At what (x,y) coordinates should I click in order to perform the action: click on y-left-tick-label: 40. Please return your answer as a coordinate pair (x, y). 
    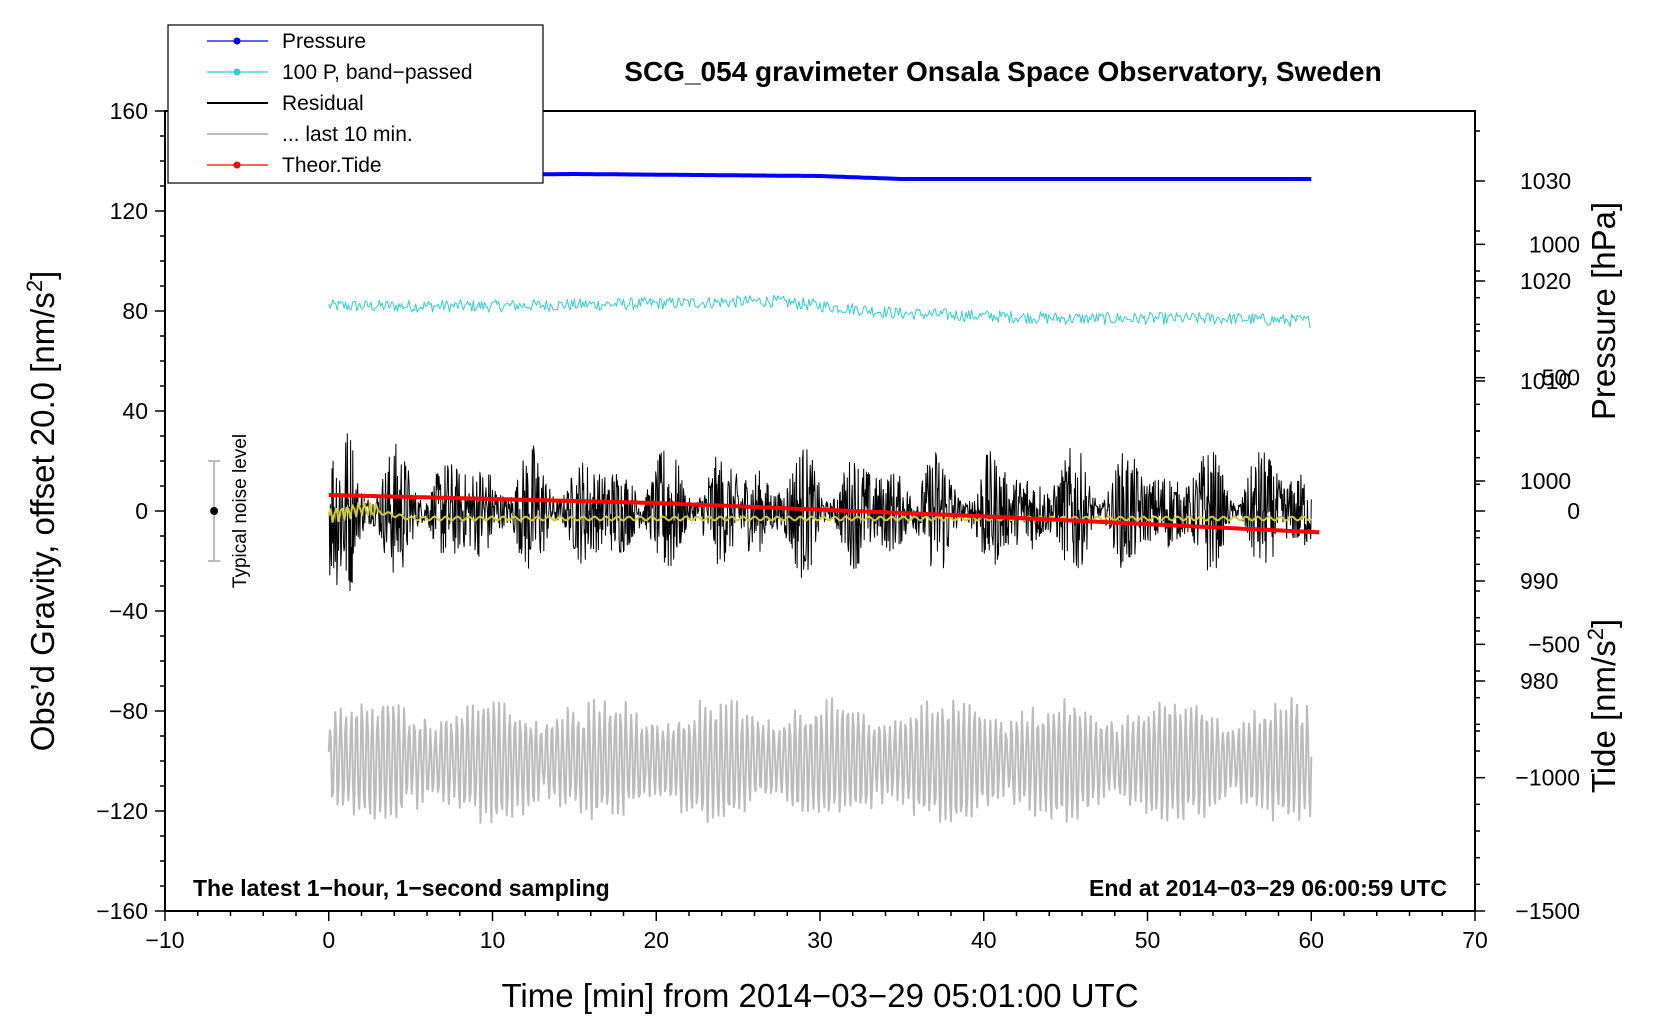
    Looking at the image, I should click on (135, 411).